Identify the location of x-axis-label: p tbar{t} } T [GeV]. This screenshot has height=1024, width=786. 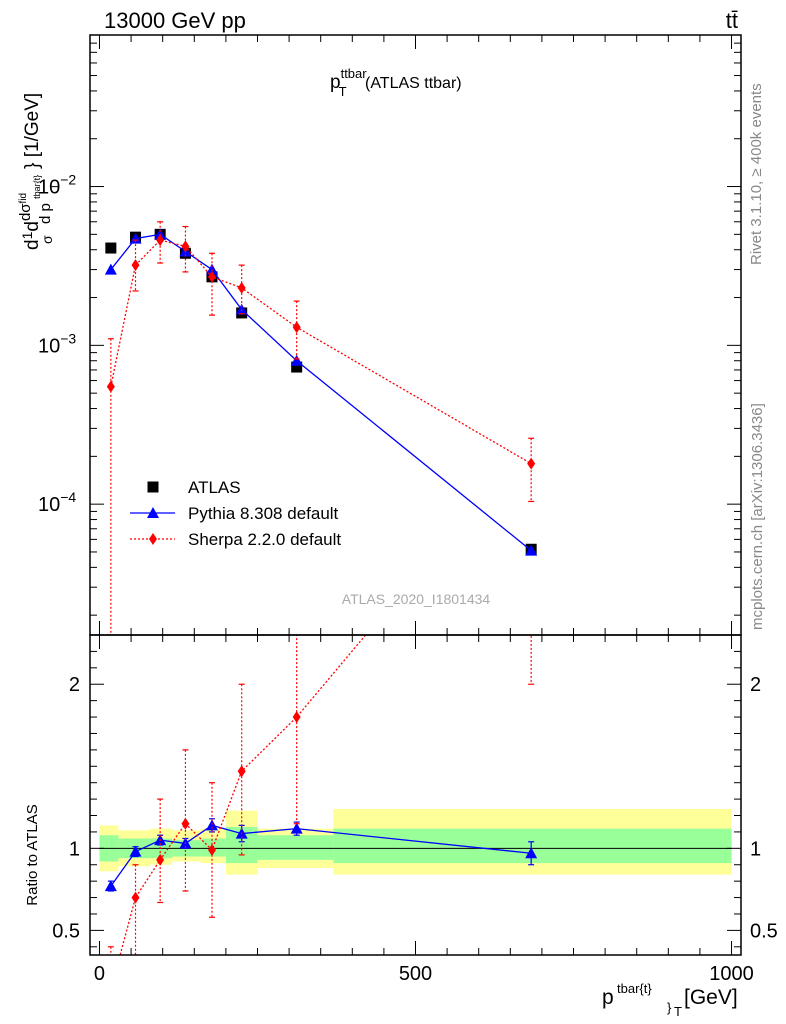
(670, 1000).